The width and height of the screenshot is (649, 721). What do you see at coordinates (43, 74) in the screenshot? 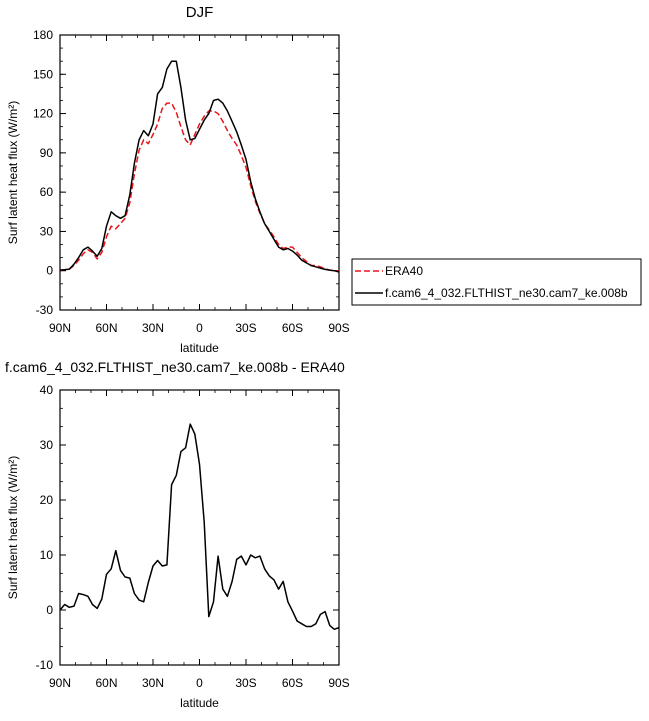
I see `y-tick-label: 150` at bounding box center [43, 74].